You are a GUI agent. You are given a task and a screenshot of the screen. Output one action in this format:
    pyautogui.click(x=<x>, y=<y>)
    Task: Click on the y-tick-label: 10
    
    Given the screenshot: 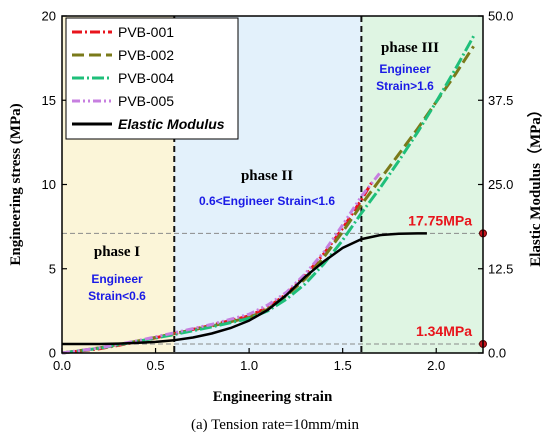 What is the action you would take?
    pyautogui.click(x=49, y=184)
    